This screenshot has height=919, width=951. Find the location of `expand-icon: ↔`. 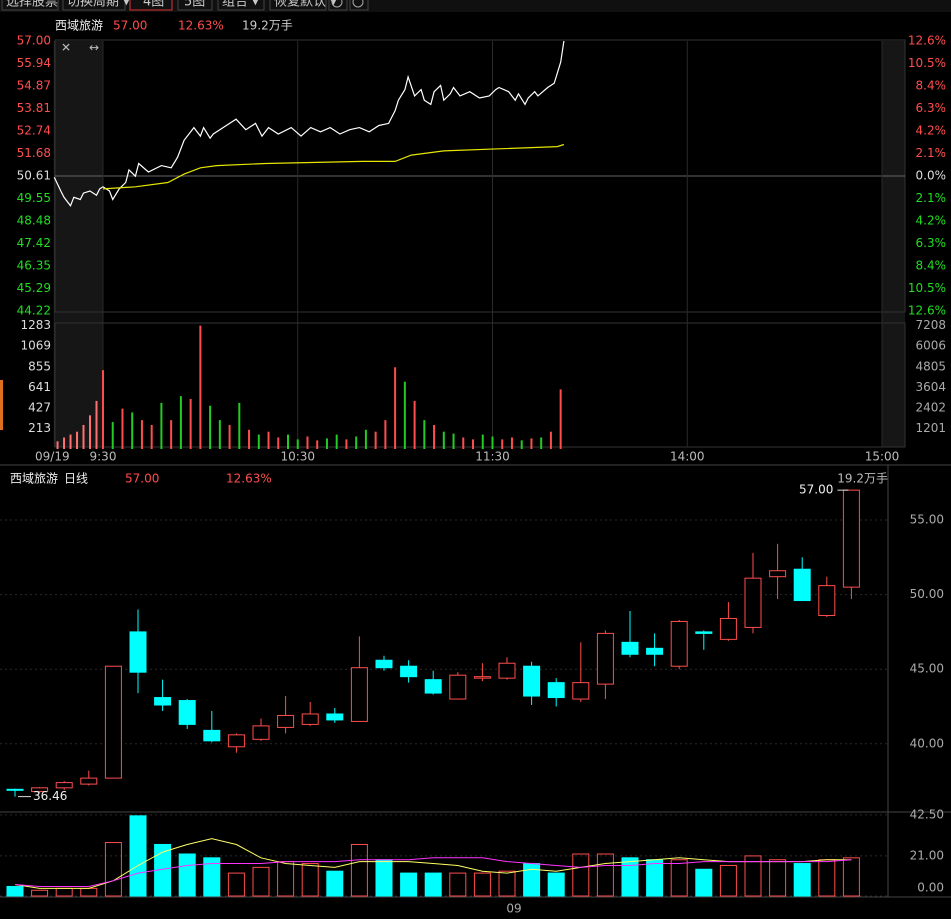

expand-icon: ↔ is located at coordinates (94, 48).